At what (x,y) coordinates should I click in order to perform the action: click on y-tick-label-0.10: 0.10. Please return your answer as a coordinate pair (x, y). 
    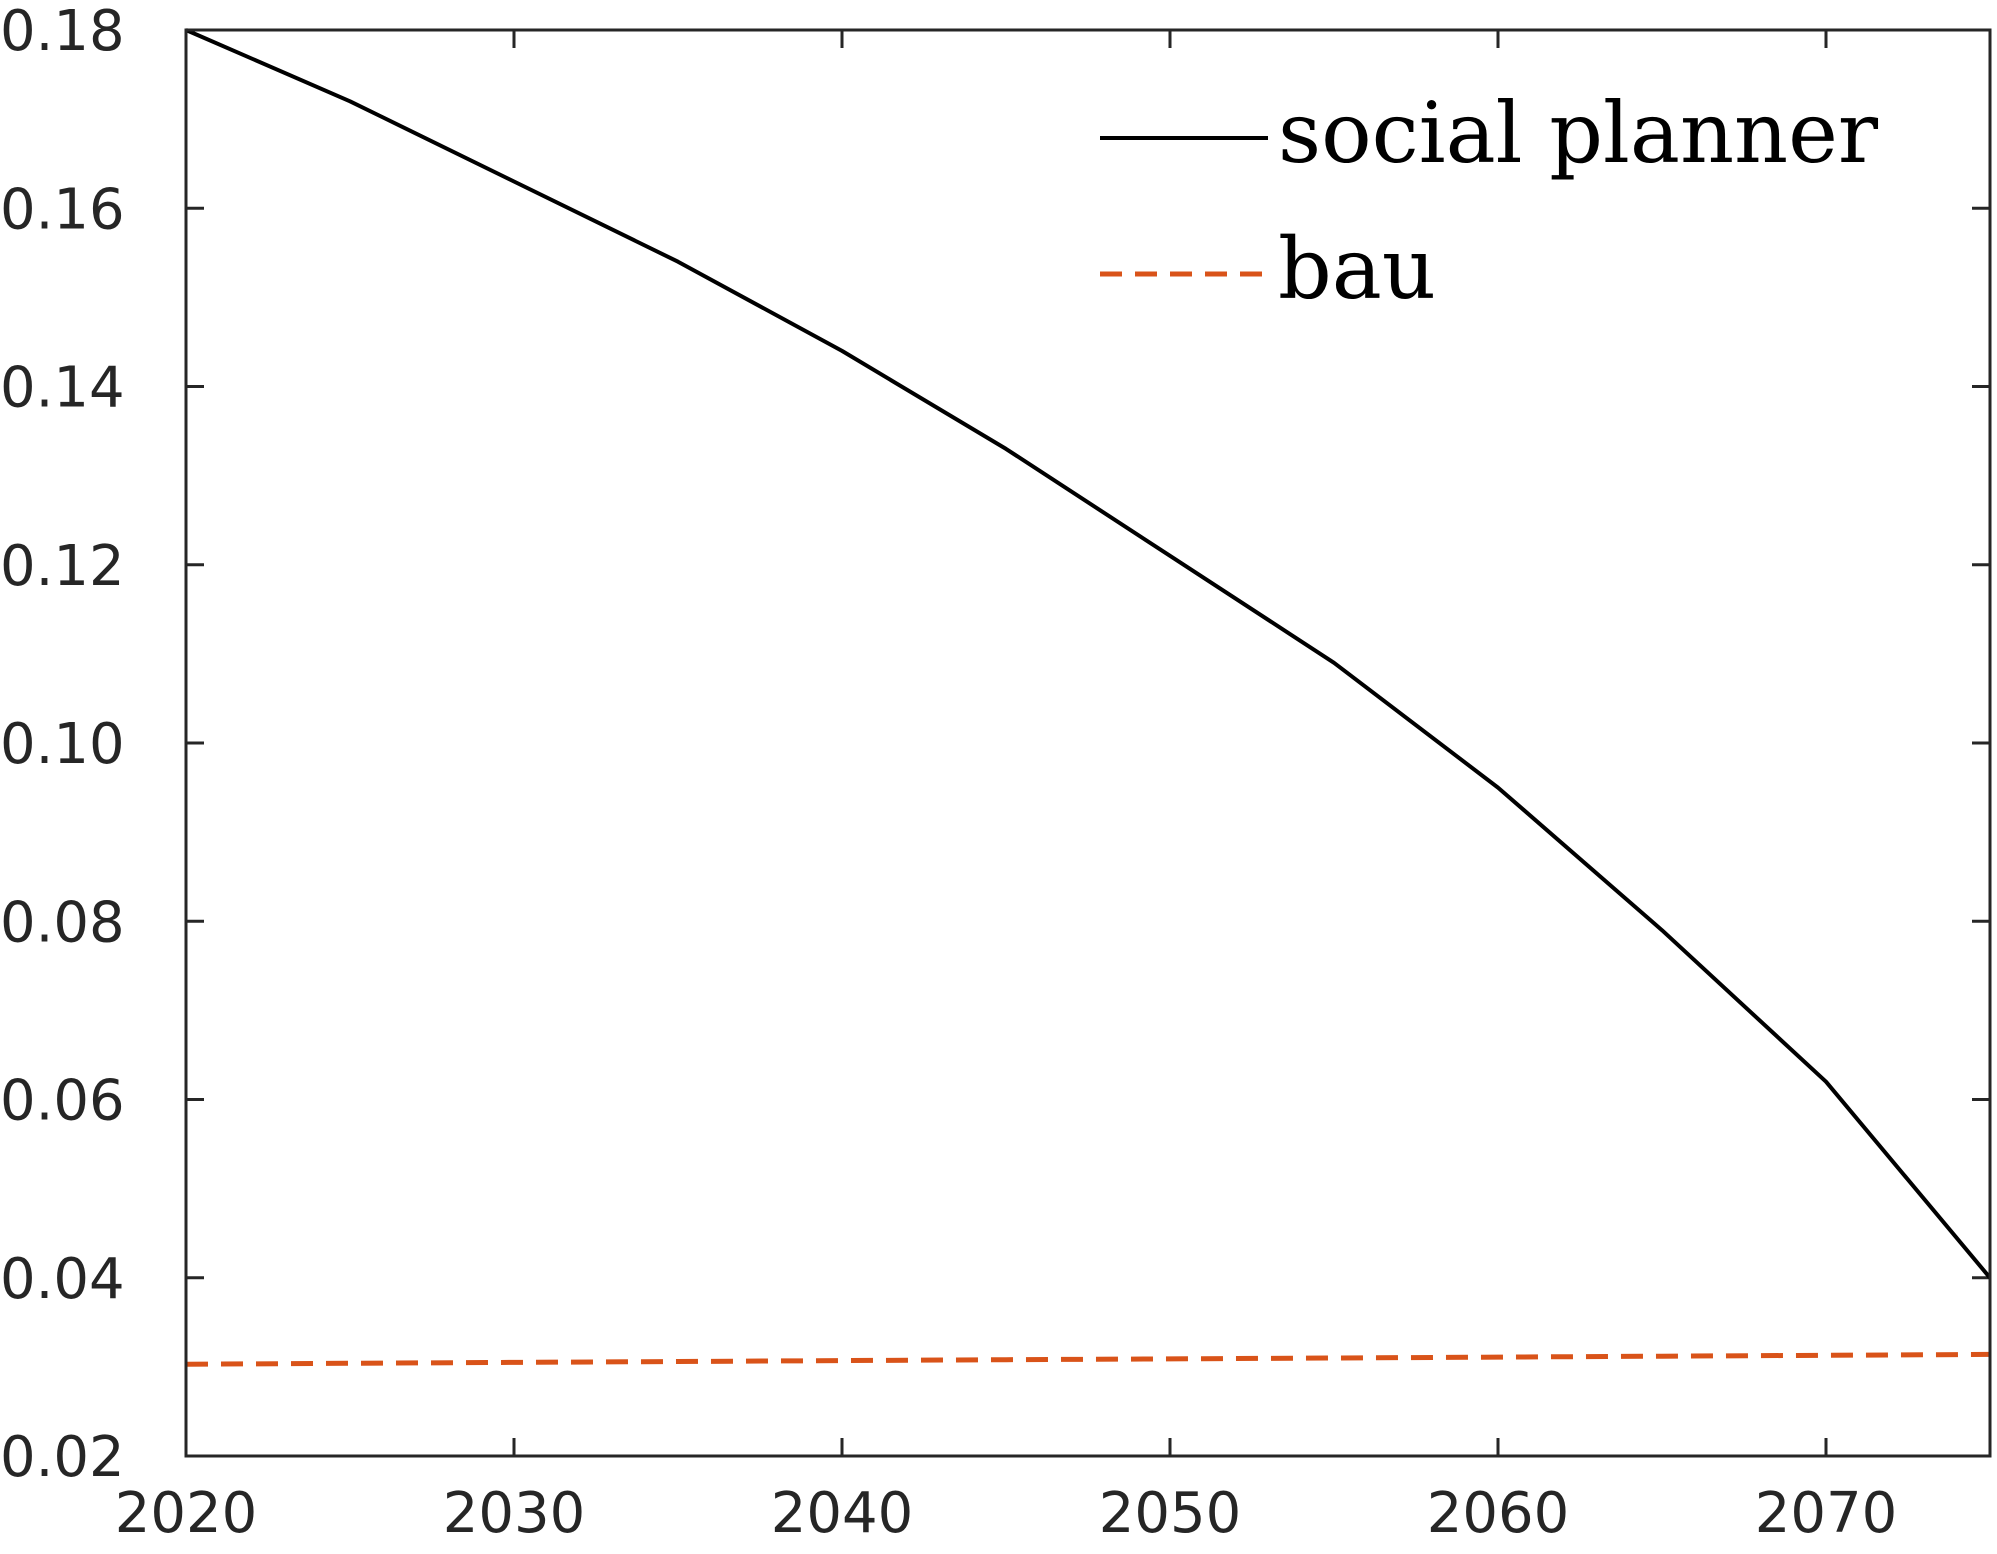
    Looking at the image, I should click on (62, 744).